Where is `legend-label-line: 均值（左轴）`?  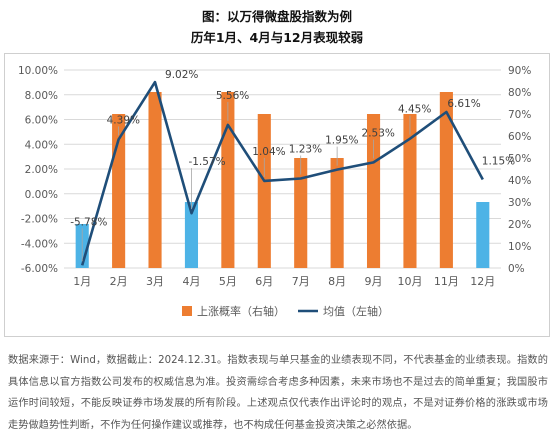
legend-label-line: 均值（左轴） is located at coordinates (356, 311).